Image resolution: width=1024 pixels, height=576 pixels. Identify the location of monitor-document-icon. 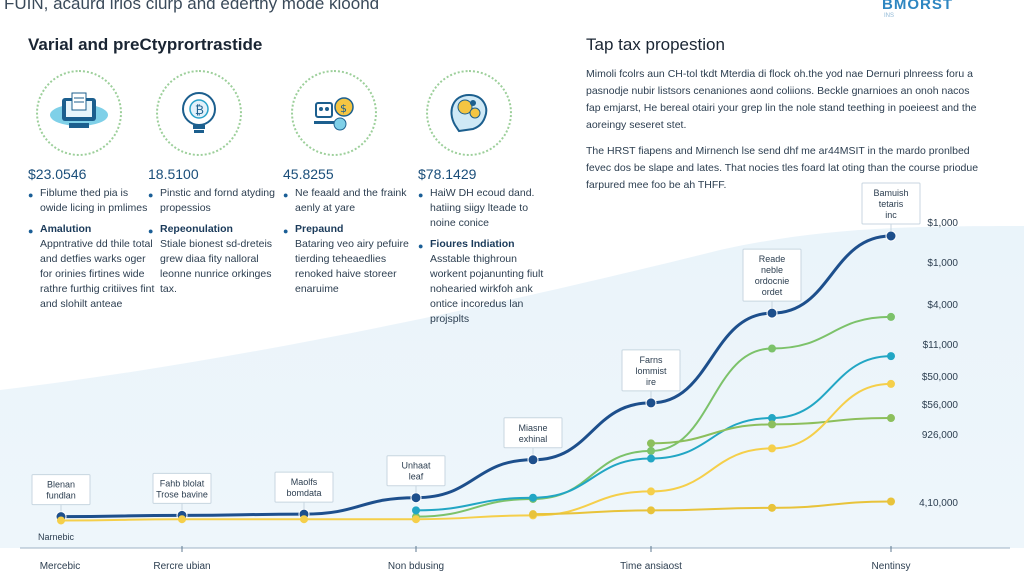
(79, 113).